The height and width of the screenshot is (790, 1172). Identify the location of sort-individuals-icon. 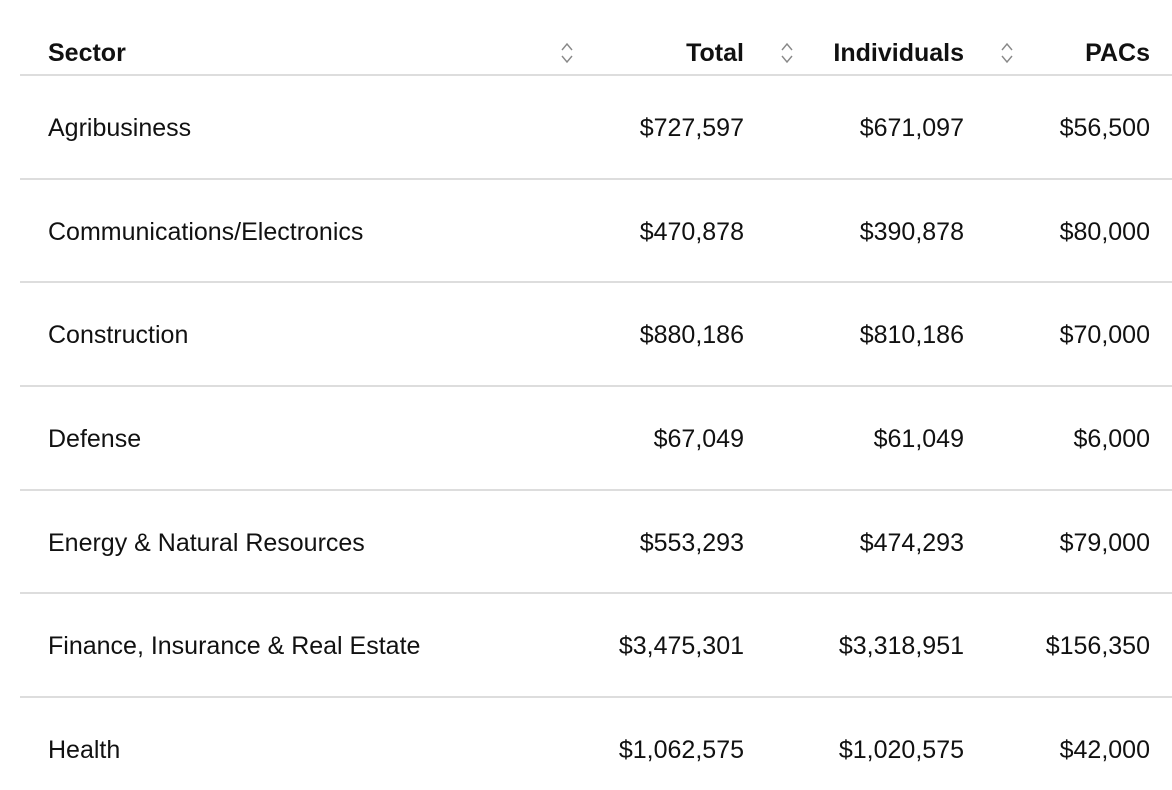
(1007, 53).